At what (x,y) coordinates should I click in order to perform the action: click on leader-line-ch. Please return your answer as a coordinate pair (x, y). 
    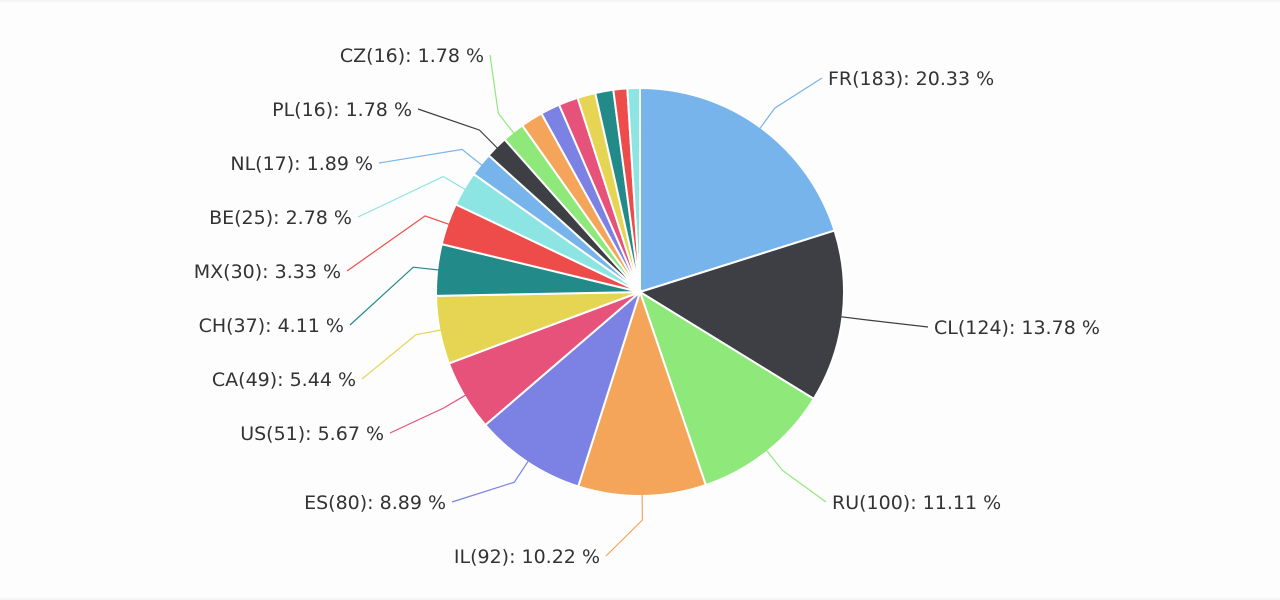
    Looking at the image, I should click on (396, 296).